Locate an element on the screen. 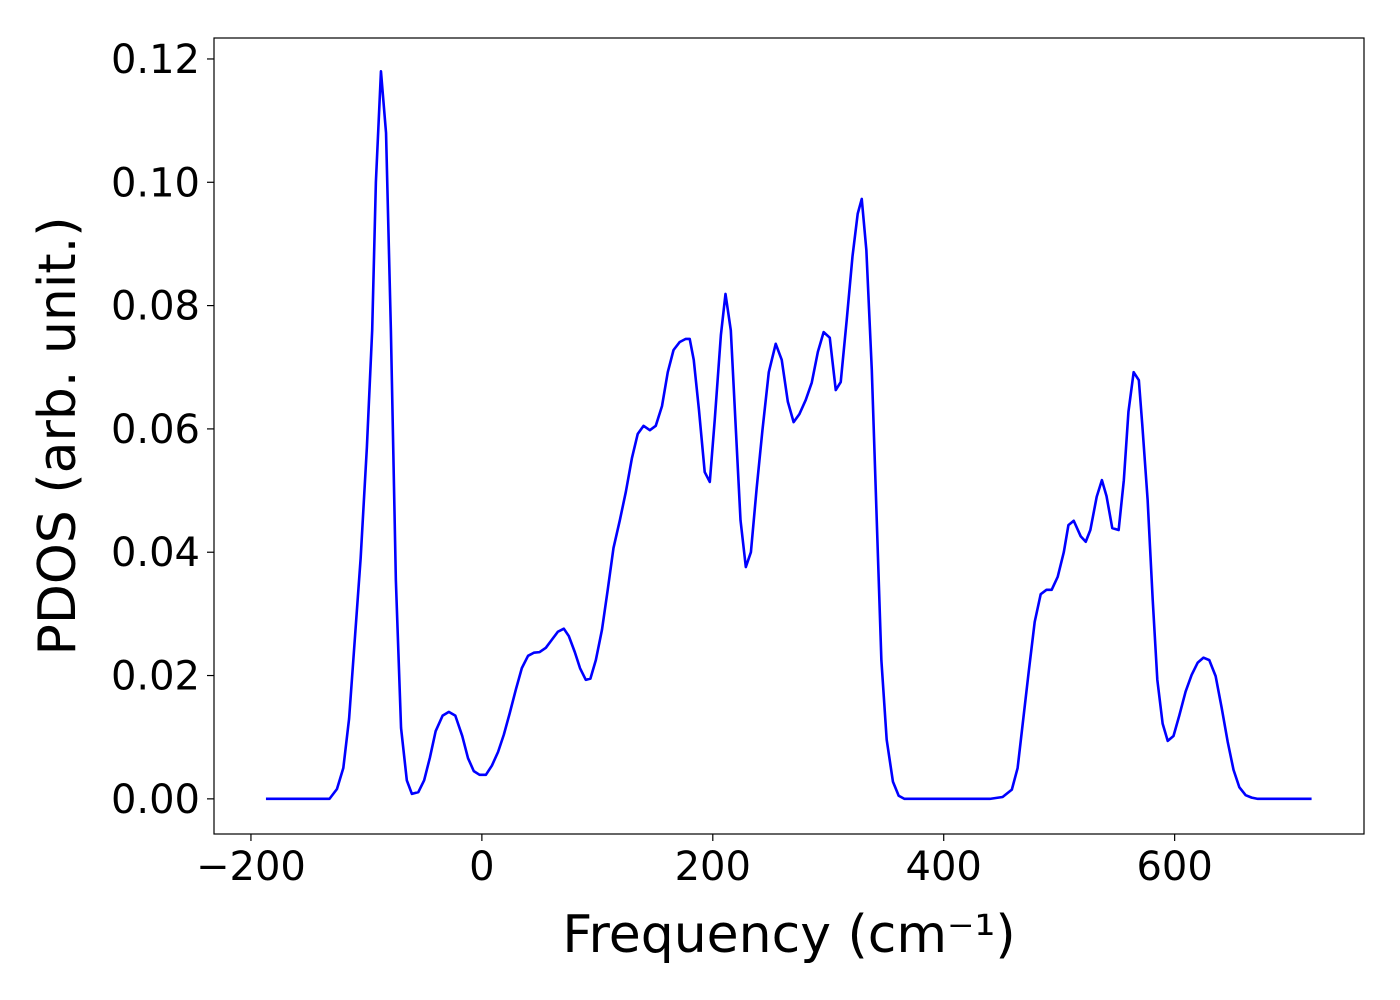 The height and width of the screenshot is (1000, 1400). x-tick-label: 0 is located at coordinates (481, 867).